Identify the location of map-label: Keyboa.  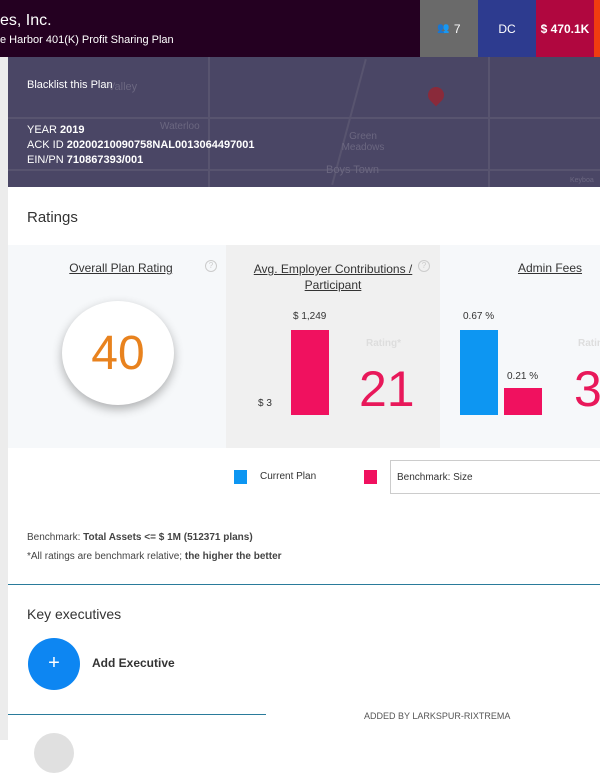
(582, 180).